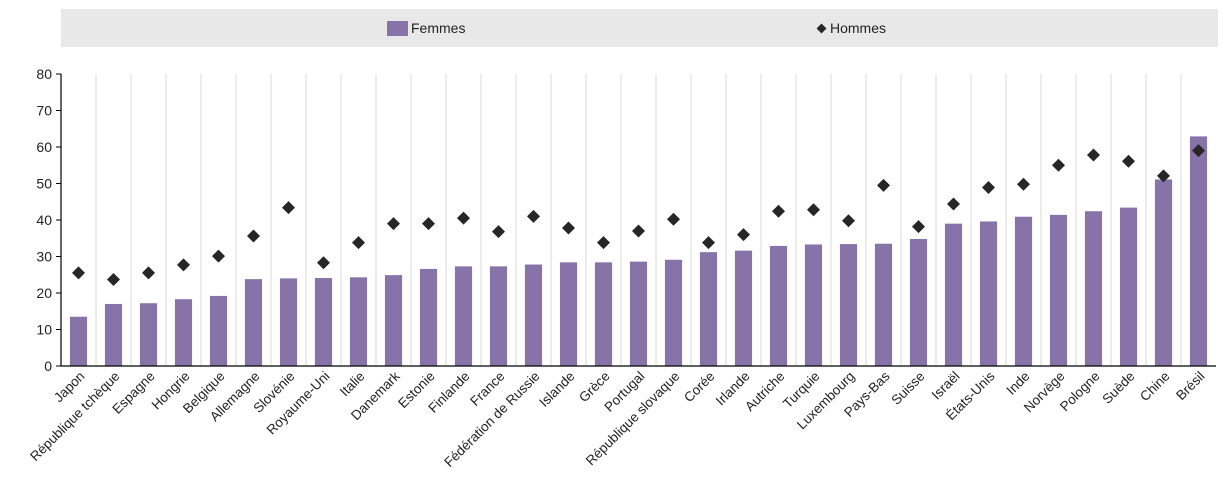 This screenshot has height=487, width=1221. Describe the element at coordinates (1118, 388) in the screenshot. I see `x-tick-label: Suède` at that location.